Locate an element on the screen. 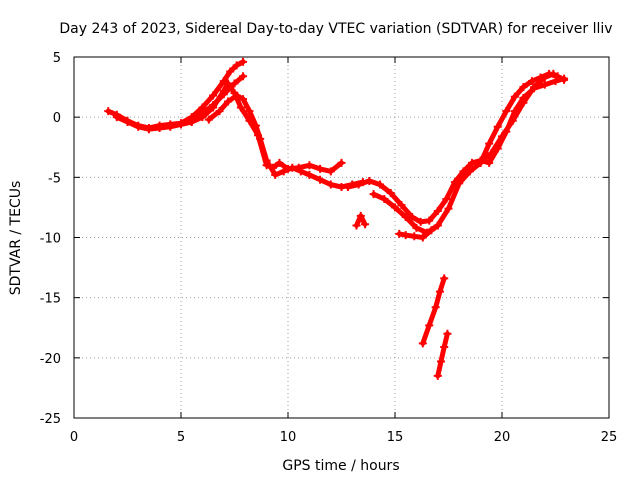 The image size is (640, 480). y-axis-label: SDTVAR / TECUs is located at coordinates (16, 238).